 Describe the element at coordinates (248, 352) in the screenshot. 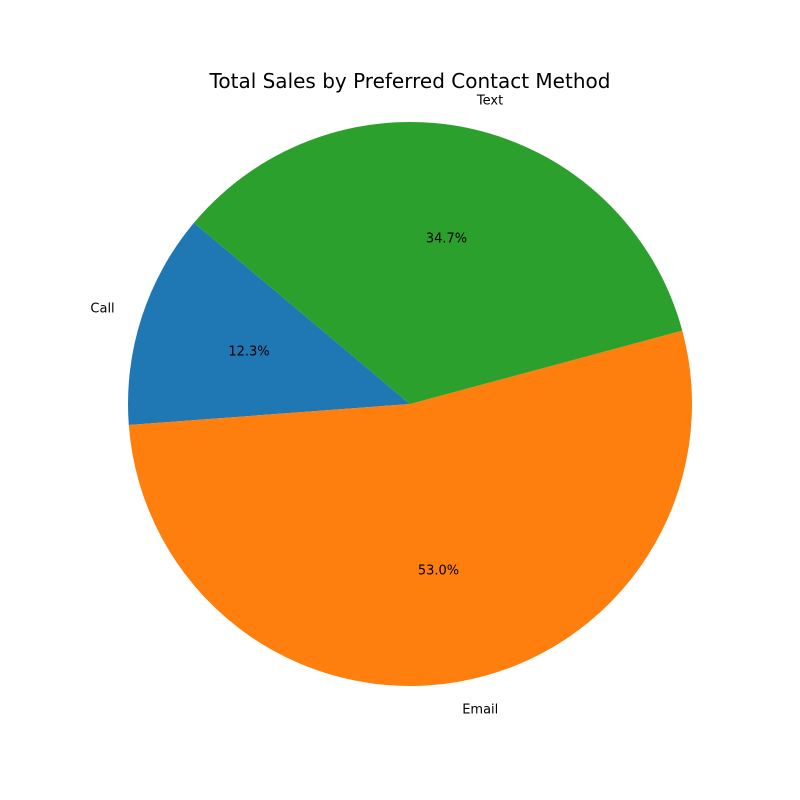

I see `percent-label-call: 12.3%` at that location.